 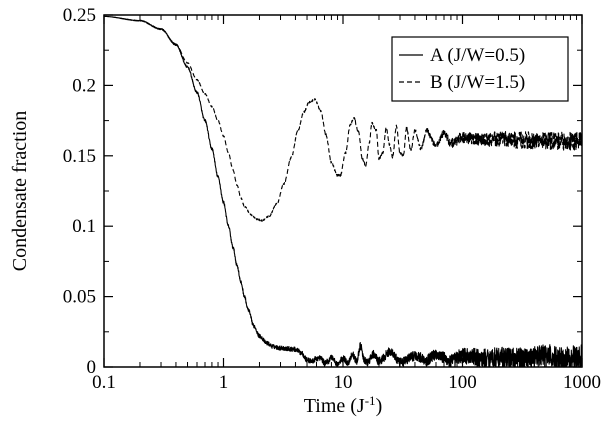 I want to click on x-tick-label: 100, so click(x=462, y=382).